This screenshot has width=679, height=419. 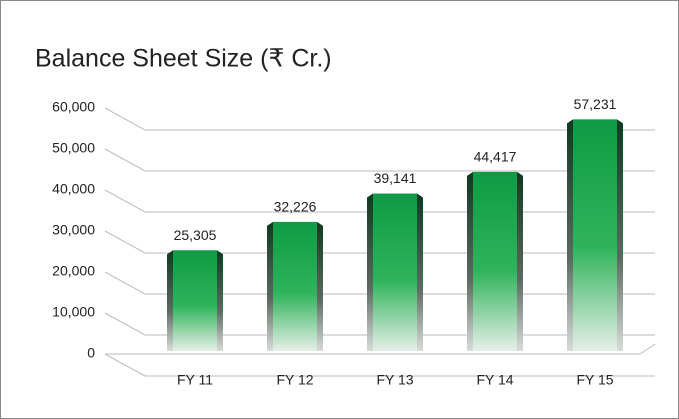 What do you see at coordinates (594, 380) in the screenshot?
I see `x-tick-label: FY 15` at bounding box center [594, 380].